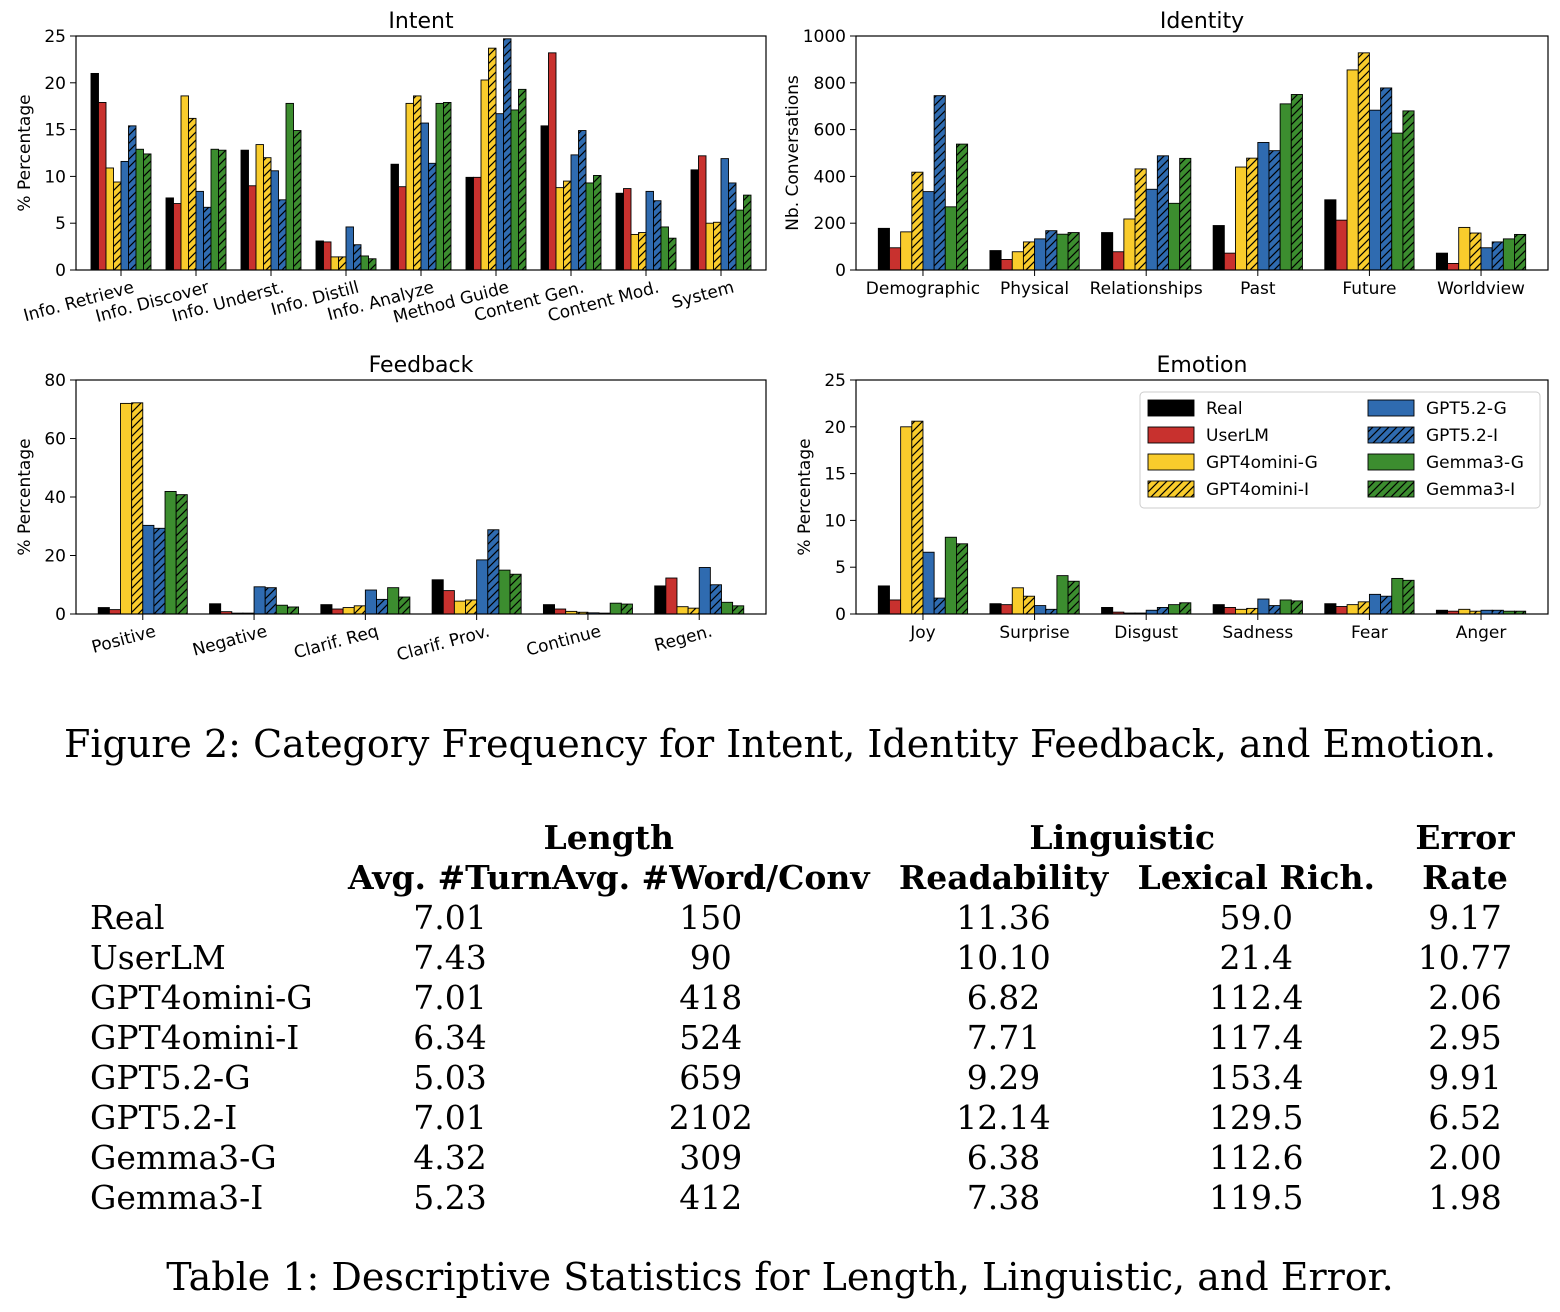  What do you see at coordinates (450, 957) in the screenshot?
I see `cell-turn: 7.43` at bounding box center [450, 957].